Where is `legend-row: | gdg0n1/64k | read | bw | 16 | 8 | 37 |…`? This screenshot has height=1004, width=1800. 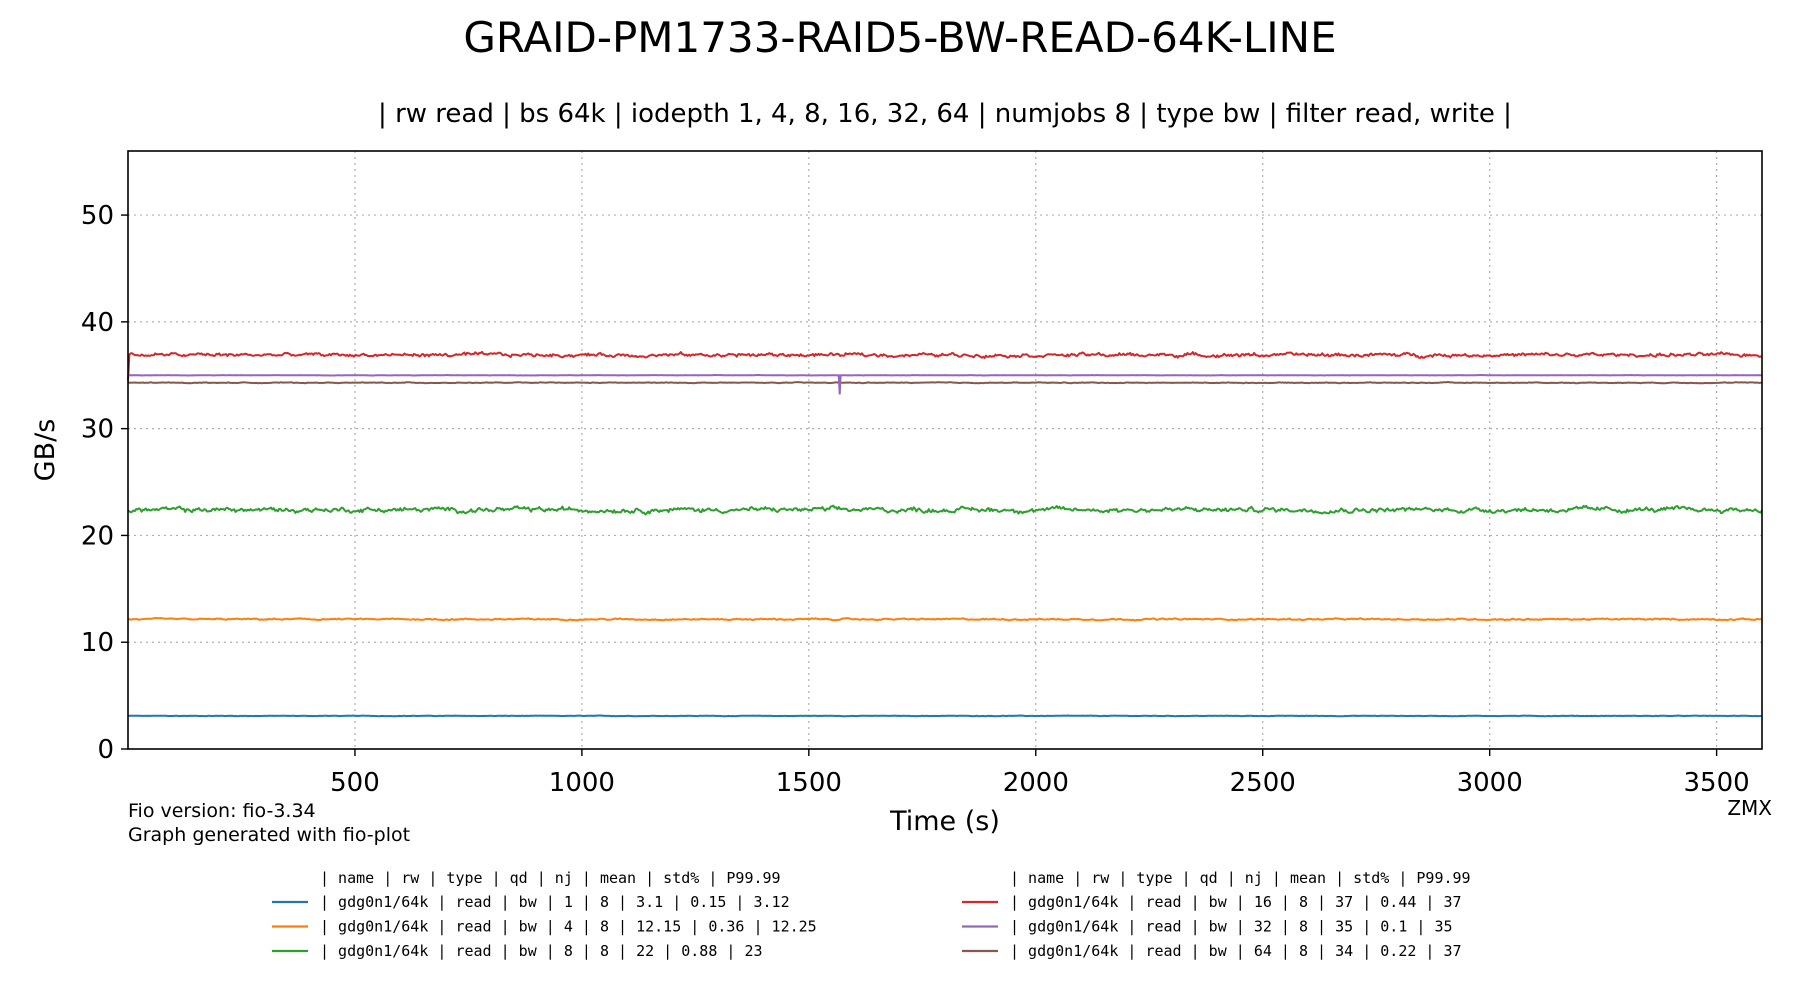
legend-row: | gdg0n1/64k | read | bw | 16 | 8 | 37 |… is located at coordinates (1236, 902).